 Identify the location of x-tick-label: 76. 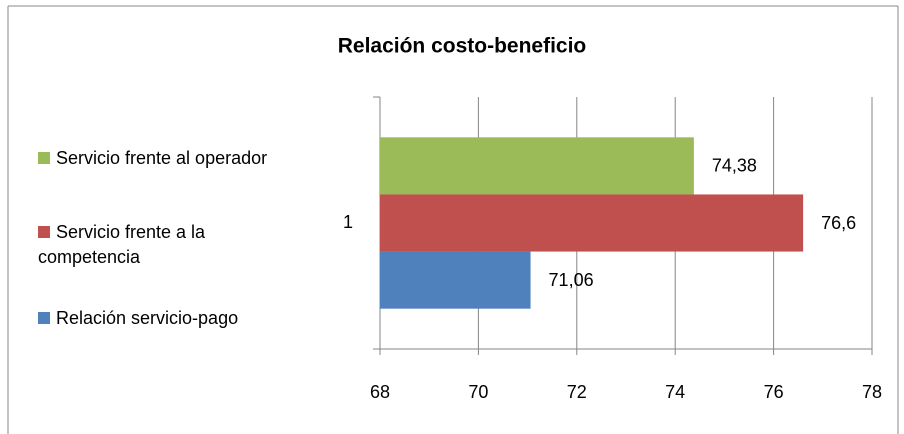
(774, 392).